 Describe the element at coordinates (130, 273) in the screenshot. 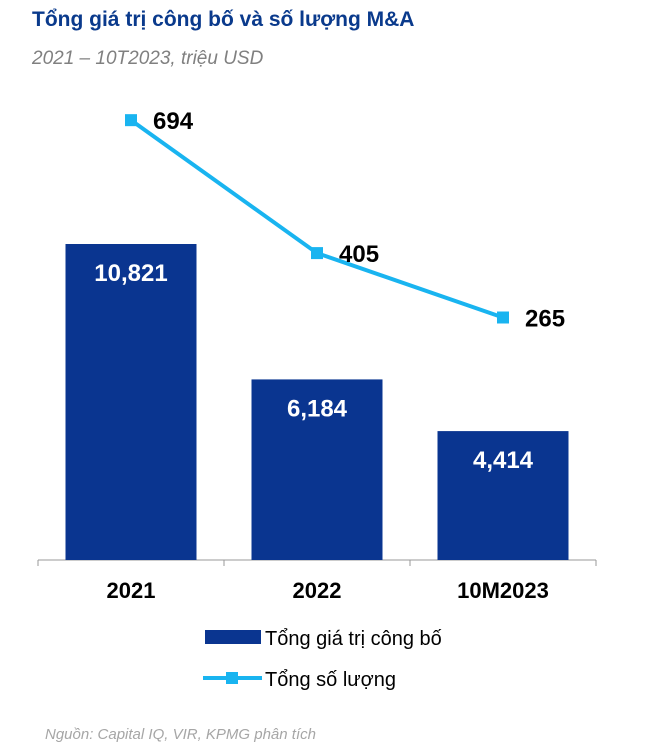

I see `bar-data-label: 10,821` at that location.